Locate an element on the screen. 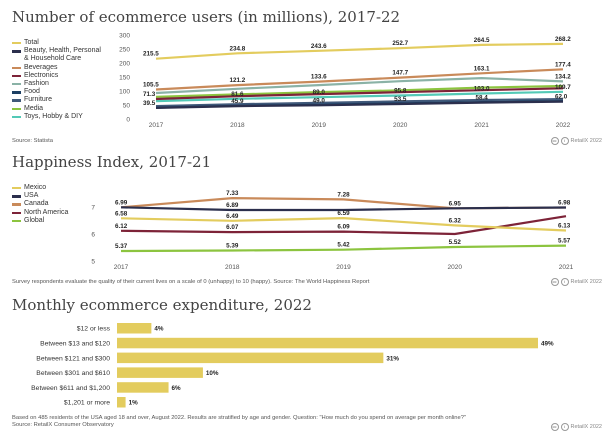 The height and width of the screenshot is (438, 612). y-tick-label: 150 is located at coordinates (124, 77).